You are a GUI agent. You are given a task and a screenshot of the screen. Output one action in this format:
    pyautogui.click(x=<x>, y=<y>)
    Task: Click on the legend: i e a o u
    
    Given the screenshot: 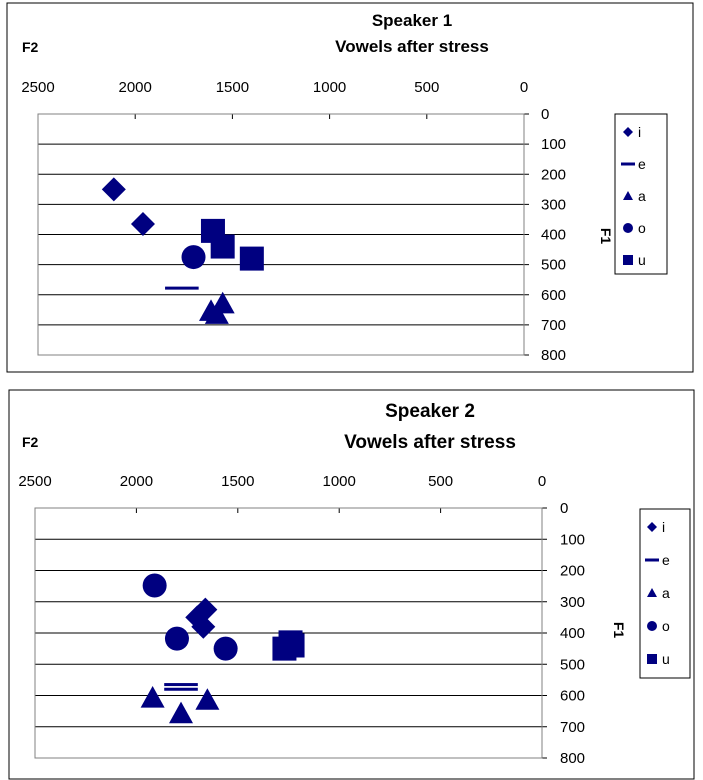 What is the action you would take?
    pyautogui.click(x=665, y=593)
    